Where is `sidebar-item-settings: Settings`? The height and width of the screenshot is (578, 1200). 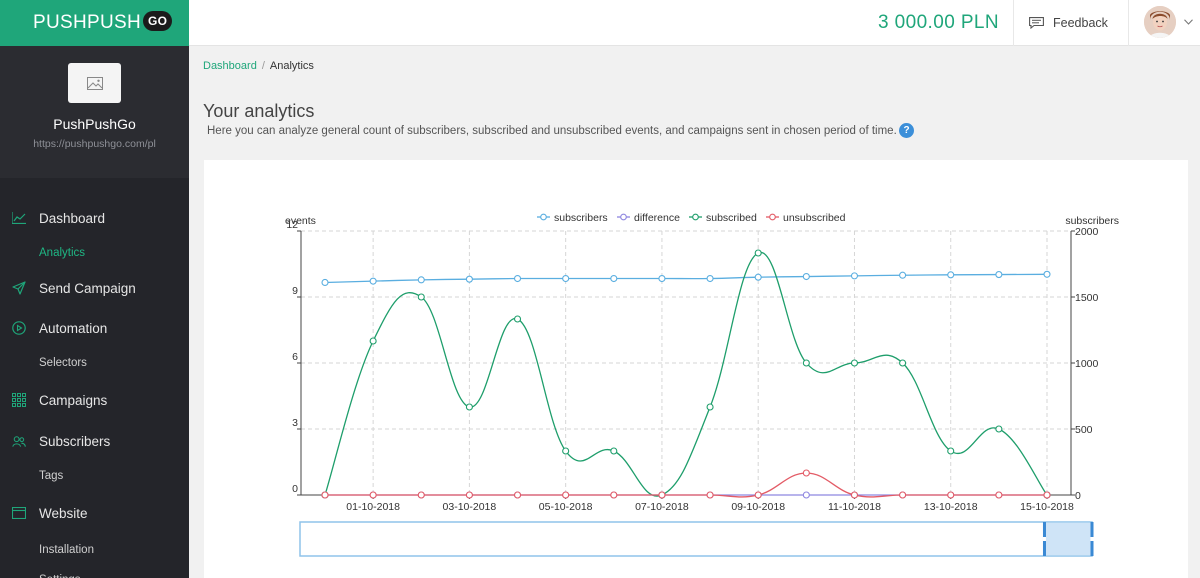 sidebar-item-settings: Settings is located at coordinates (94, 572).